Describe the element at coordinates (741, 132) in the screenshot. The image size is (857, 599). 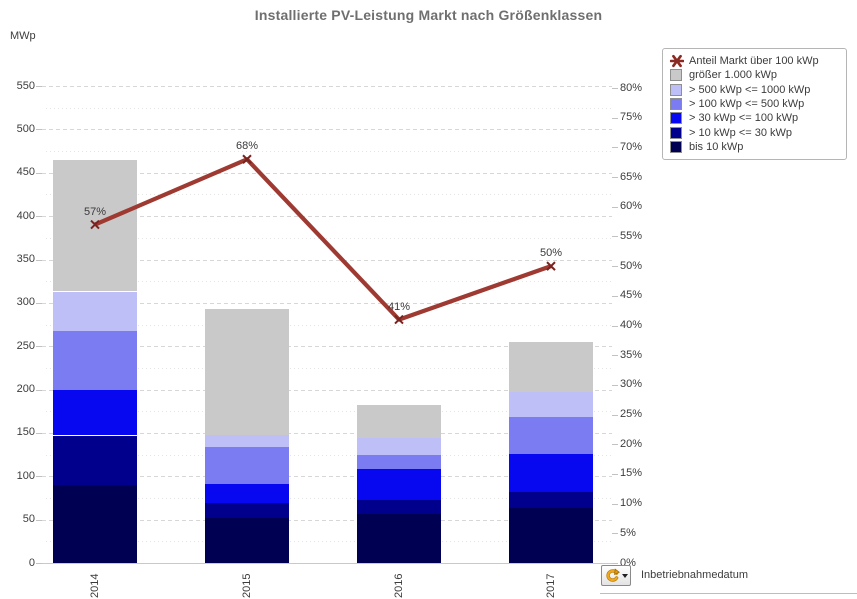
I see `legend-label: > 10 kWp <= 30 kWp` at that location.